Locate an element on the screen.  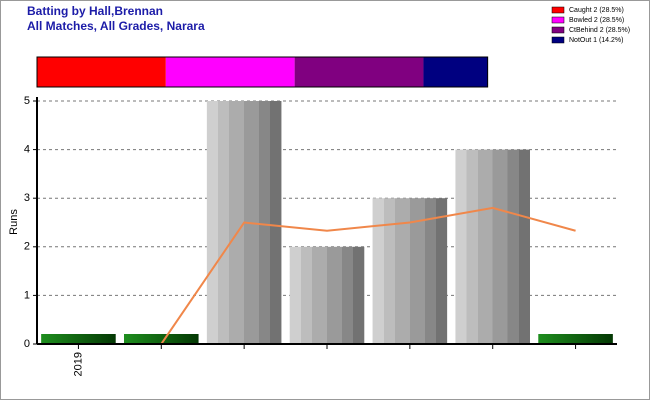
y-axis-label: Runs is located at coordinates (14, 222).